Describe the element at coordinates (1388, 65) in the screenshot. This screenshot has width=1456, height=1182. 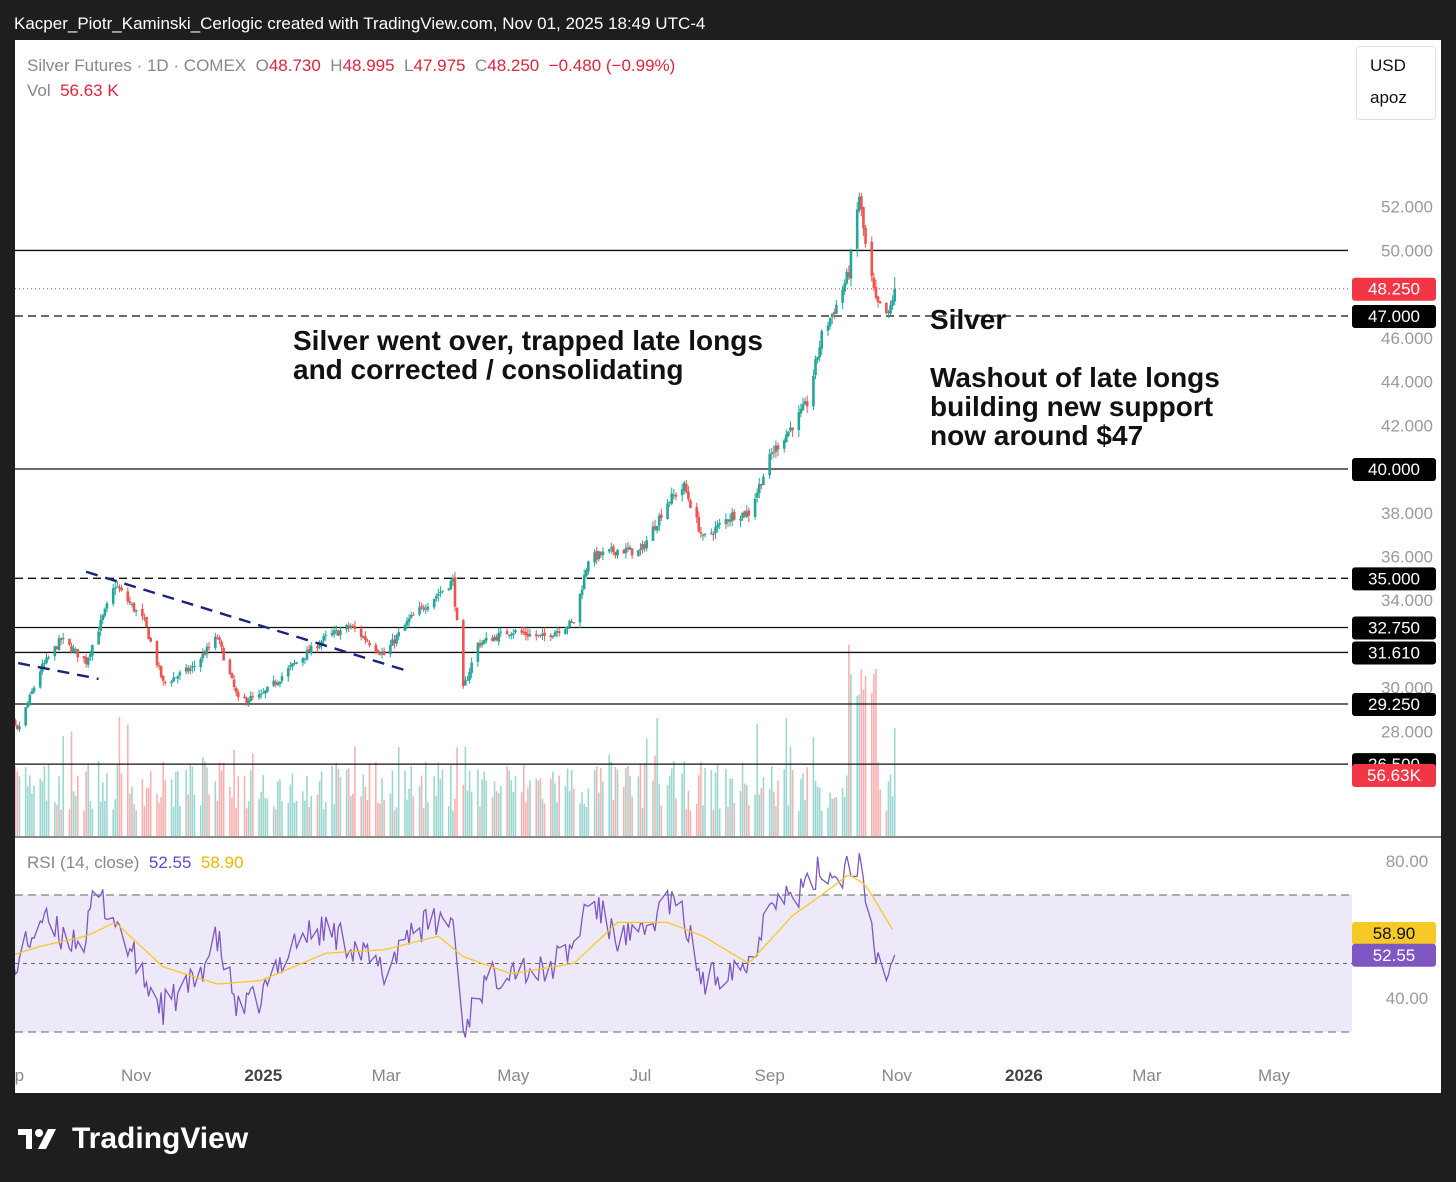
I see `currency-unit: USD` at that location.